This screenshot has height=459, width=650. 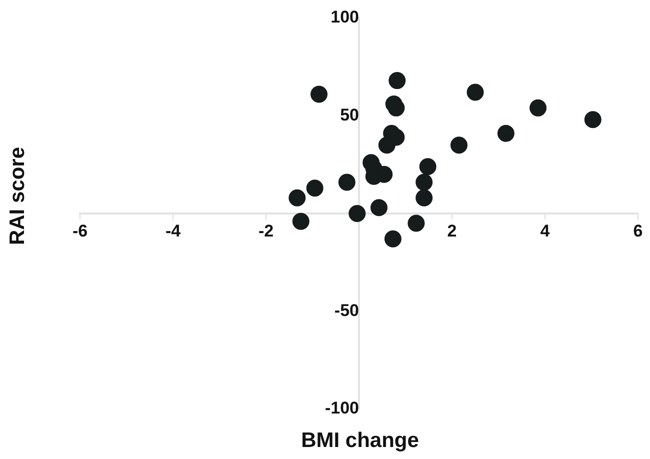 What do you see at coordinates (173, 230) in the screenshot?
I see `x-tick-label: -4` at bounding box center [173, 230].